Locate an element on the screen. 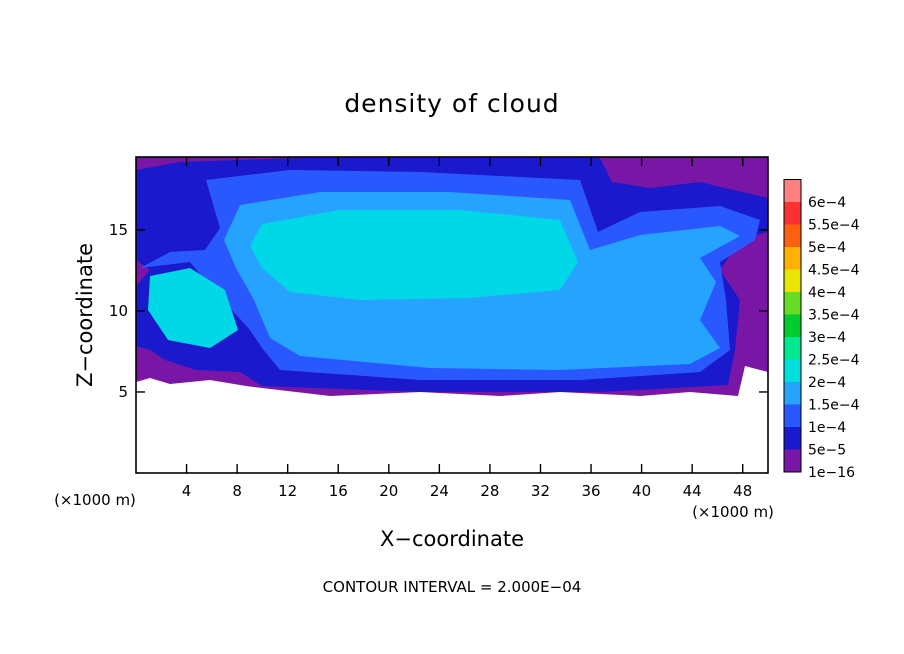  colorbar-label: 3e−4 is located at coordinates (827, 338).